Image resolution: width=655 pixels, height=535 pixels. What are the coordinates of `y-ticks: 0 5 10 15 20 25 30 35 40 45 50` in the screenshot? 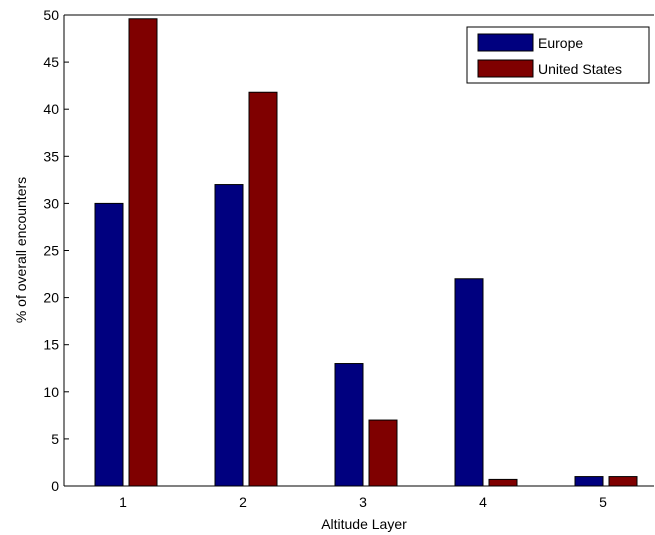 It's located at (56, 250).